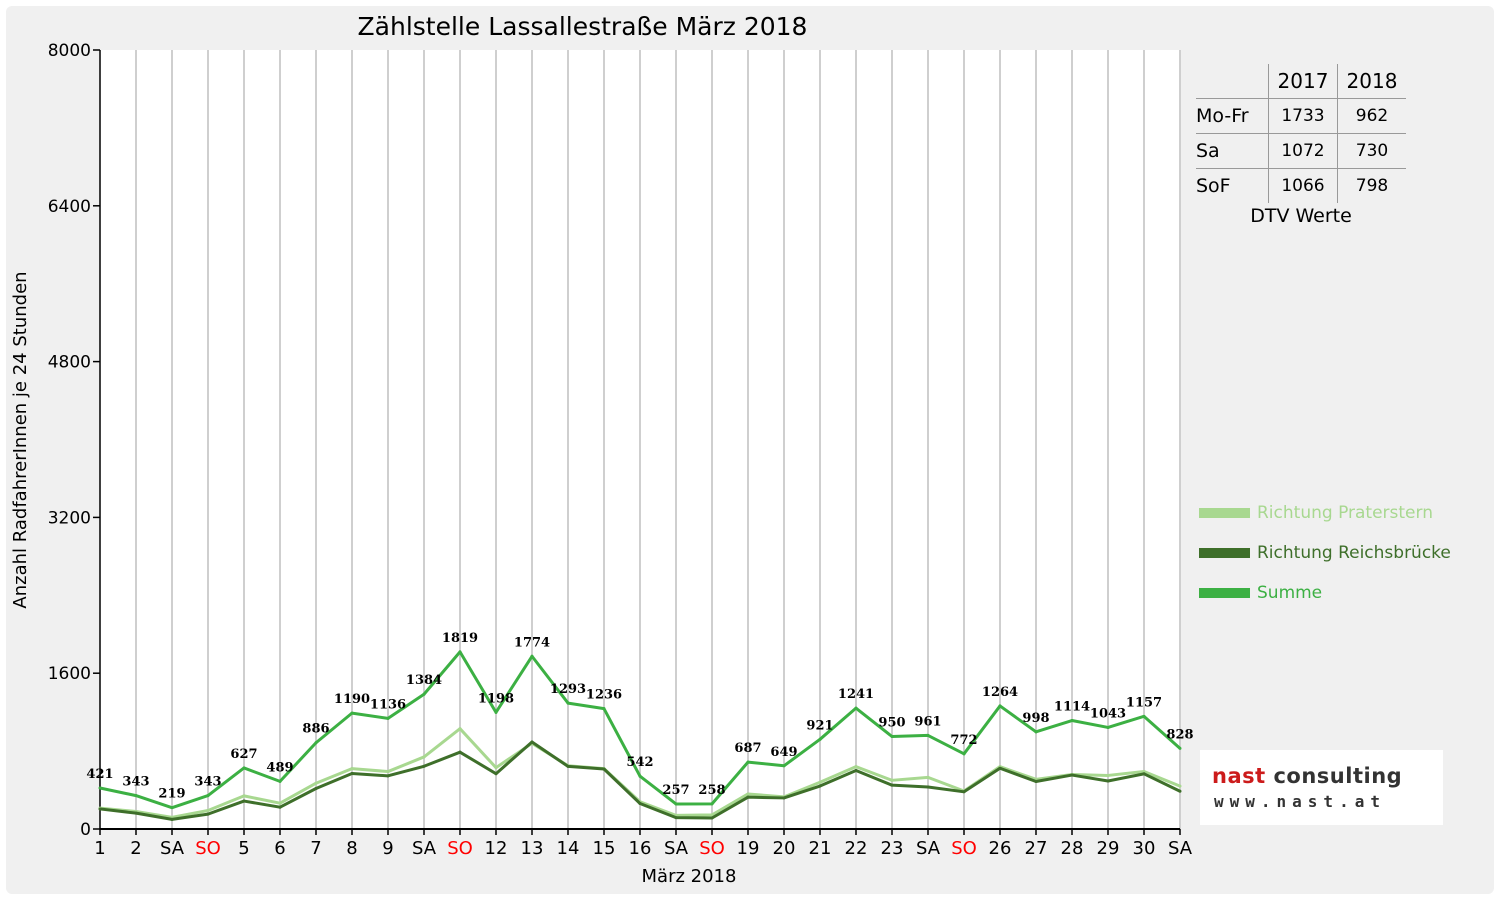 The image size is (1500, 900). Describe the element at coordinates (171, 794) in the screenshot. I see `data-label: 219` at that location.